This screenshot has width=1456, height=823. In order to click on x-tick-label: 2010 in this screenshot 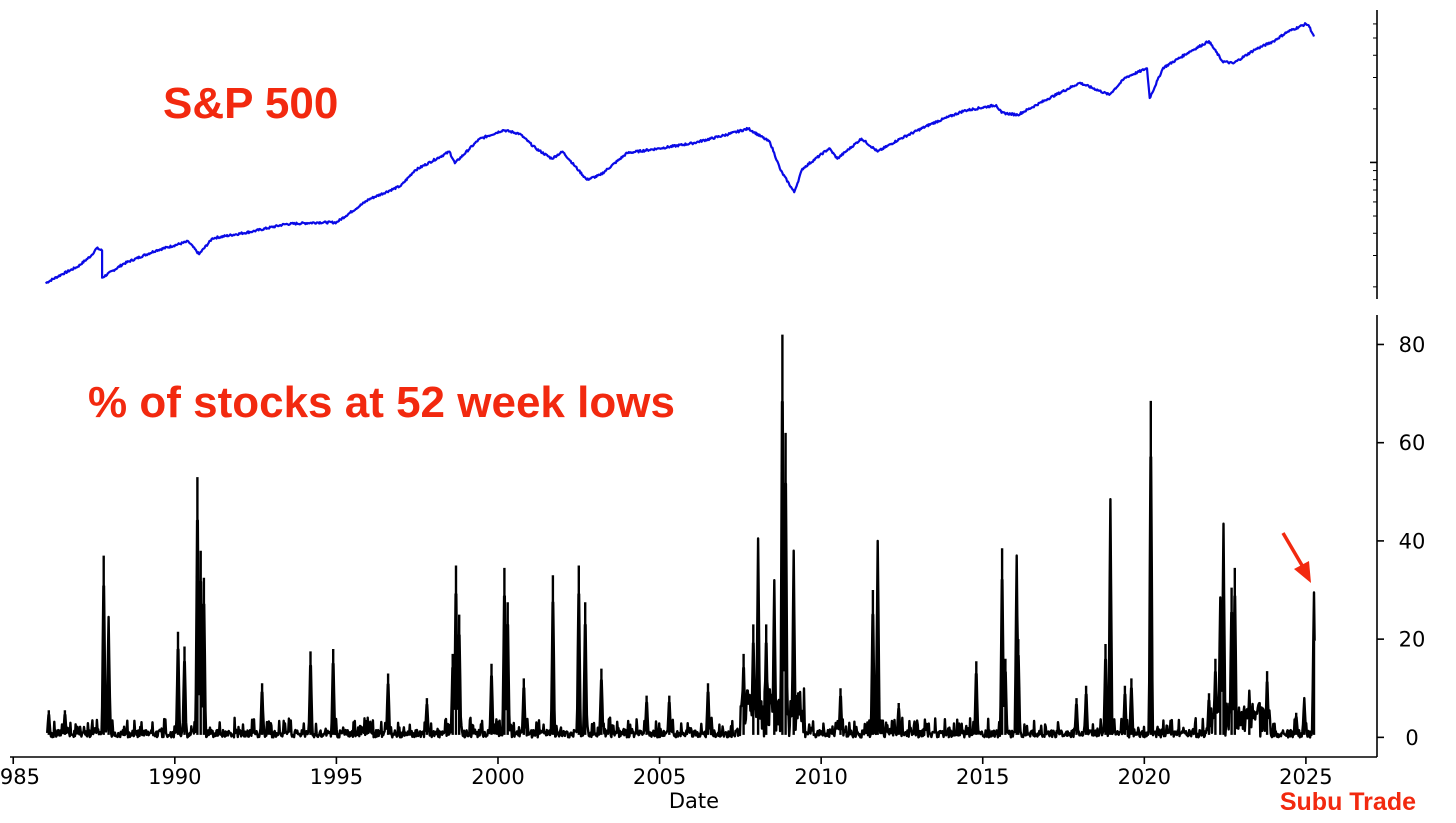, I will do `click(820, 777)`.